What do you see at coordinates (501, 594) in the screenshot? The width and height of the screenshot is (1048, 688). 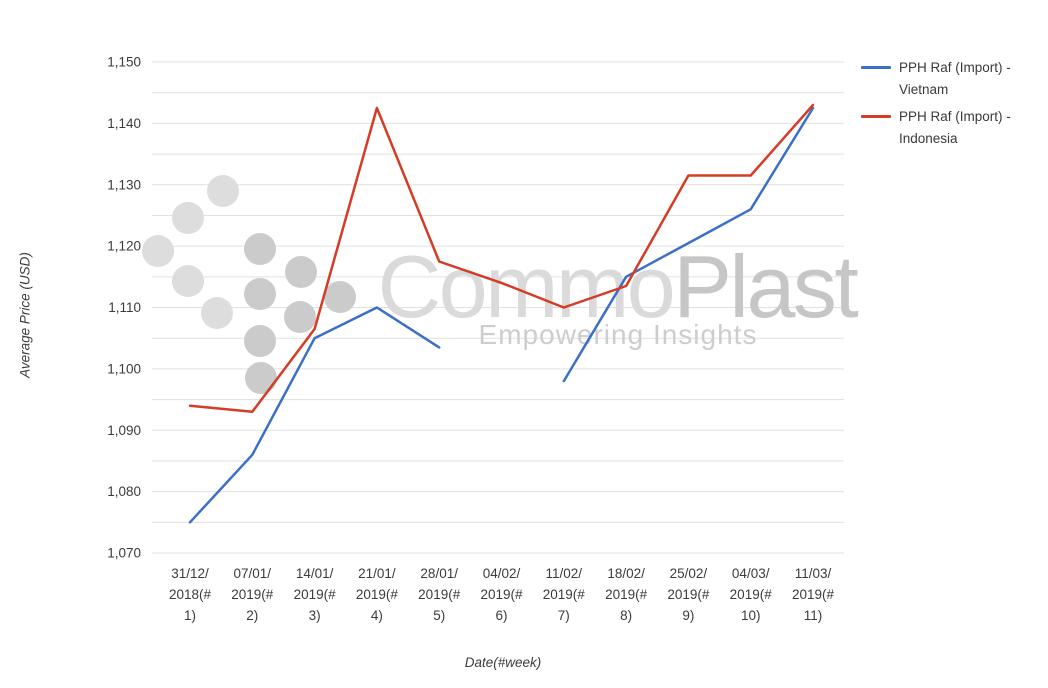 I see `x-tick-label: 04/02/2019(# 6)` at bounding box center [501, 594].